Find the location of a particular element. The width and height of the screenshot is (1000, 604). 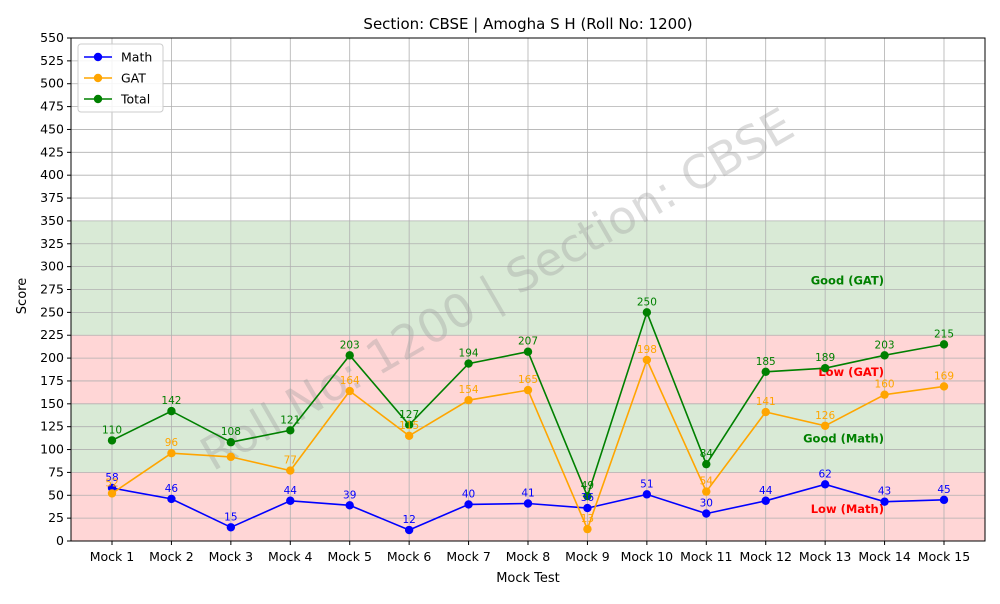

x-tick-label: Mock 11 is located at coordinates (706, 556).